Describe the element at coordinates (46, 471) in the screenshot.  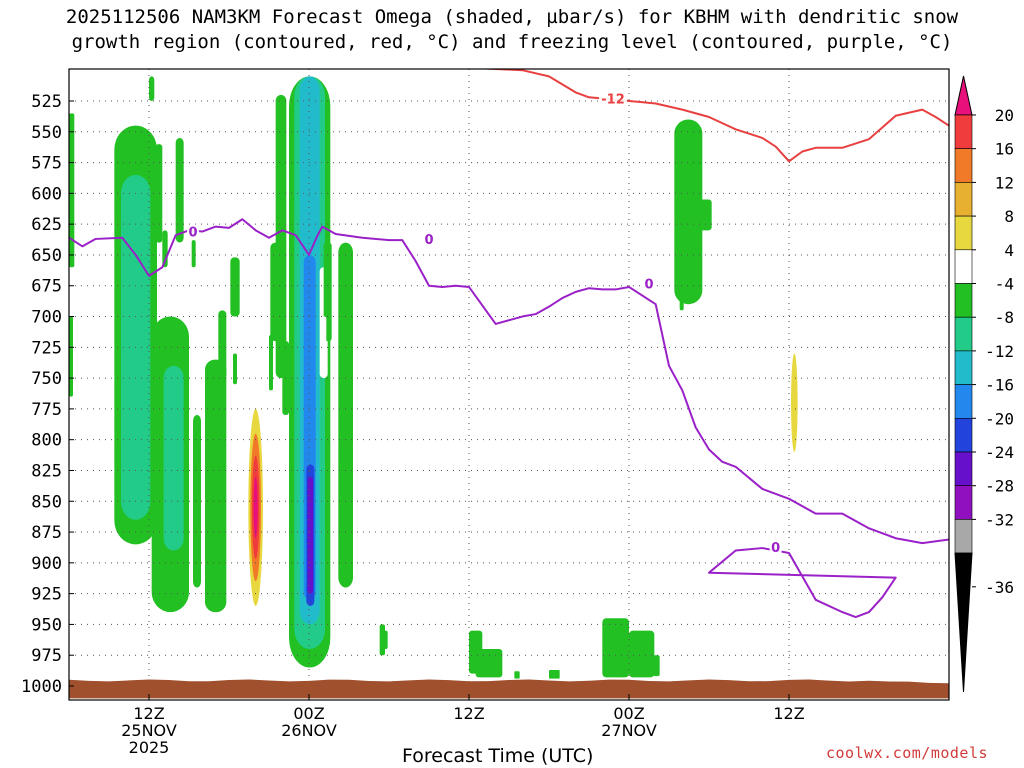
I see `y-tick-label: 825` at that location.